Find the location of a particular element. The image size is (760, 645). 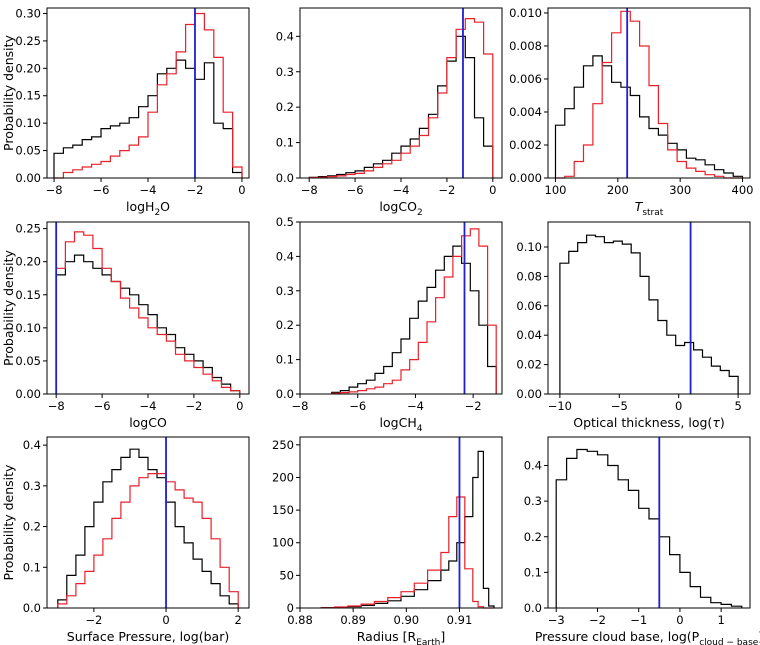

x-tick-label: 2 is located at coordinates (238, 620).